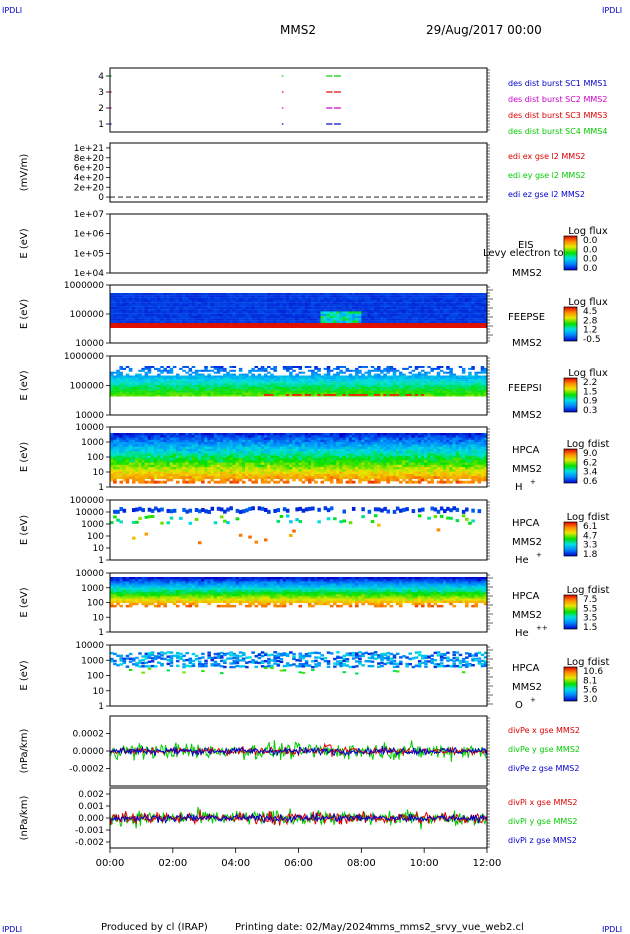 This screenshot has height=934, width=630. I want to click on edi-ytick-label: 0, so click(101, 198).